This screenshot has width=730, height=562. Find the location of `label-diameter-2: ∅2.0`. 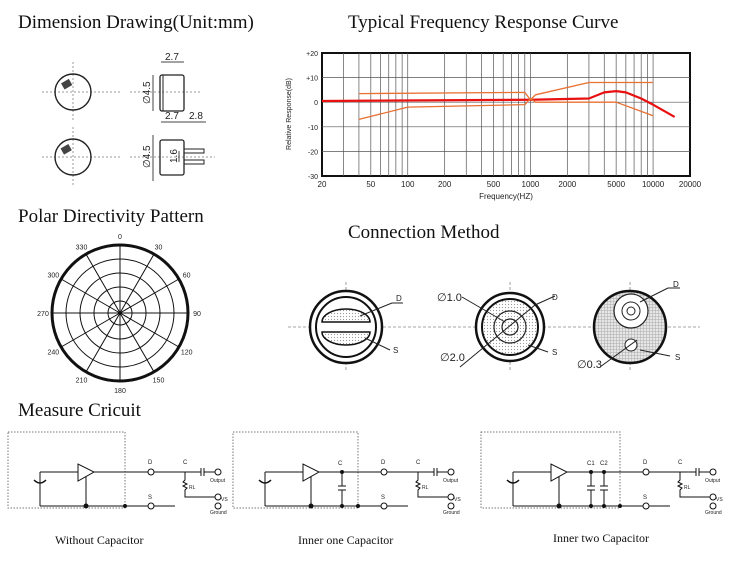

label-diameter-2: ∅2.0 is located at coordinates (452, 358).